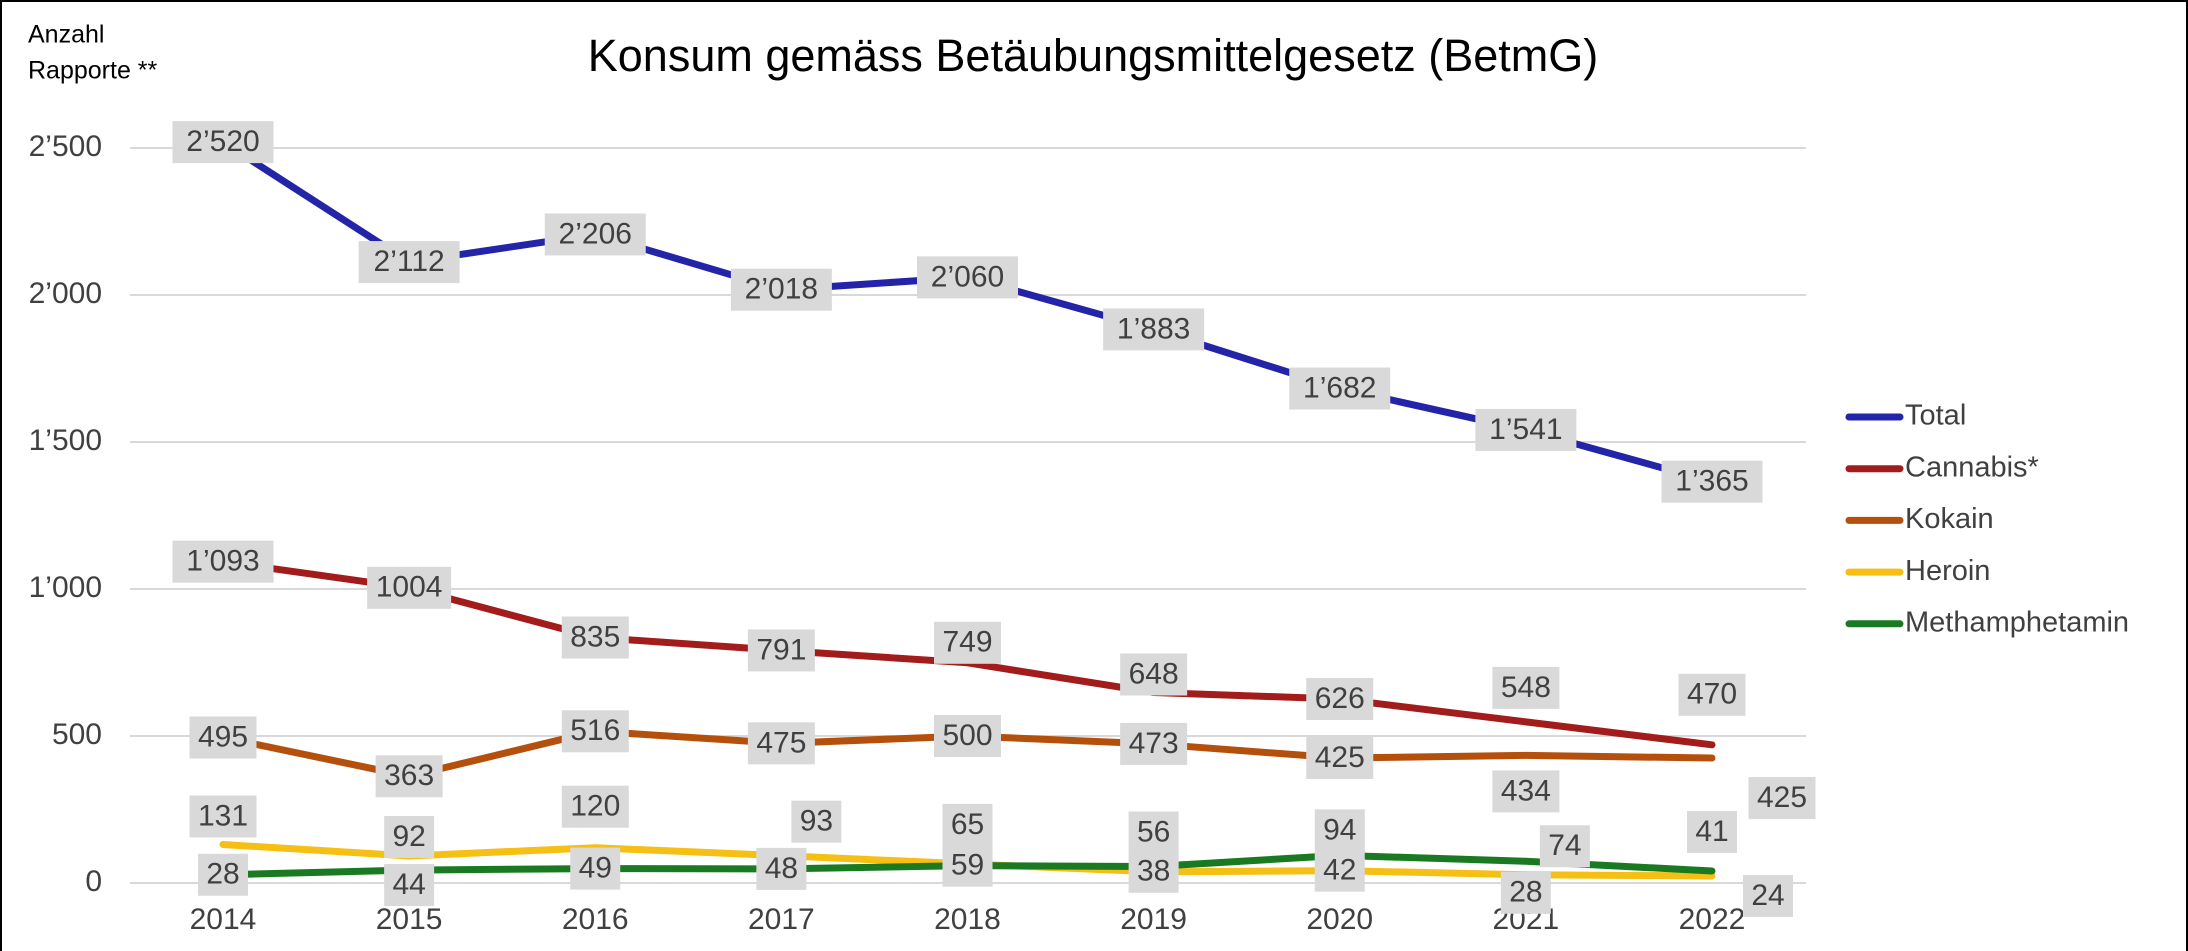 Image resolution: width=2188 pixels, height=951 pixels. Describe the element at coordinates (93, 71) in the screenshot. I see `y-axis-label: Rapporte **` at that location.